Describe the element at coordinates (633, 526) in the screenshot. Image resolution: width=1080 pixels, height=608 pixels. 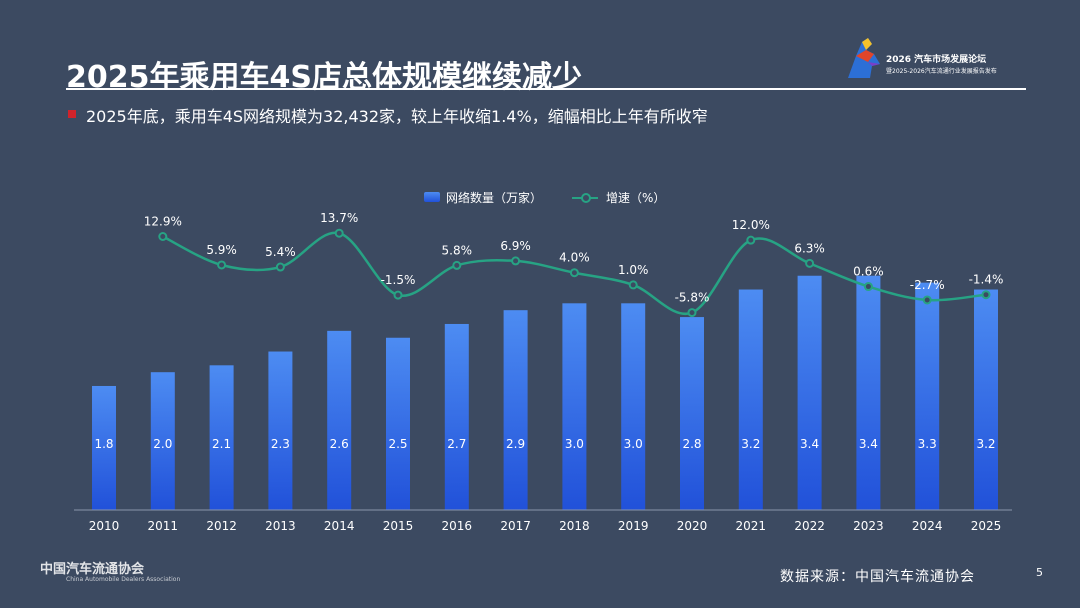
I see `x-tick-label: 2019` at that location.